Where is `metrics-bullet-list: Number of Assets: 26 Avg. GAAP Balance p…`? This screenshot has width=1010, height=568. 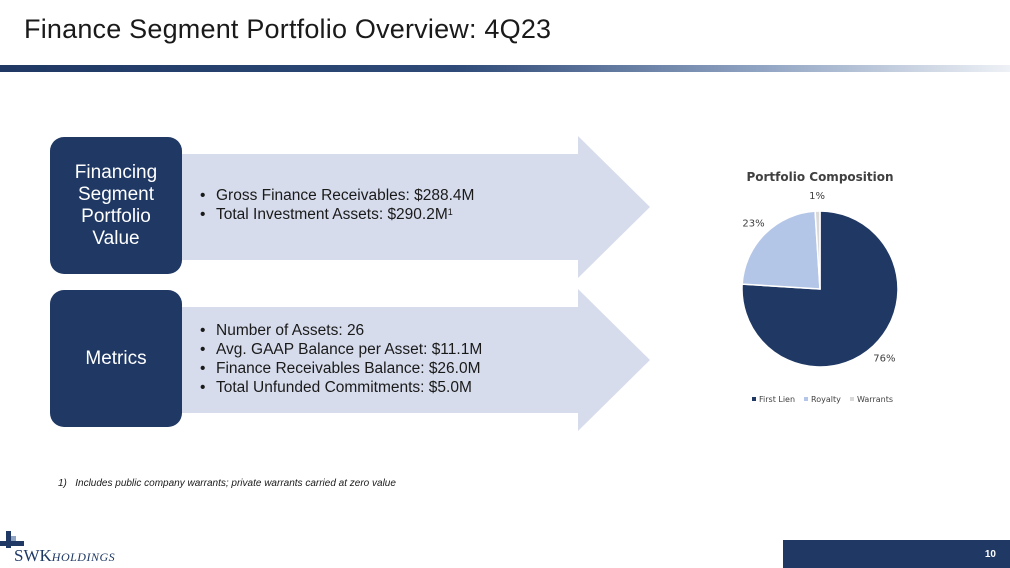 metrics-bullet-list: Number of Assets: 26 Avg. GAAP Balance p… is located at coordinates (340, 359).